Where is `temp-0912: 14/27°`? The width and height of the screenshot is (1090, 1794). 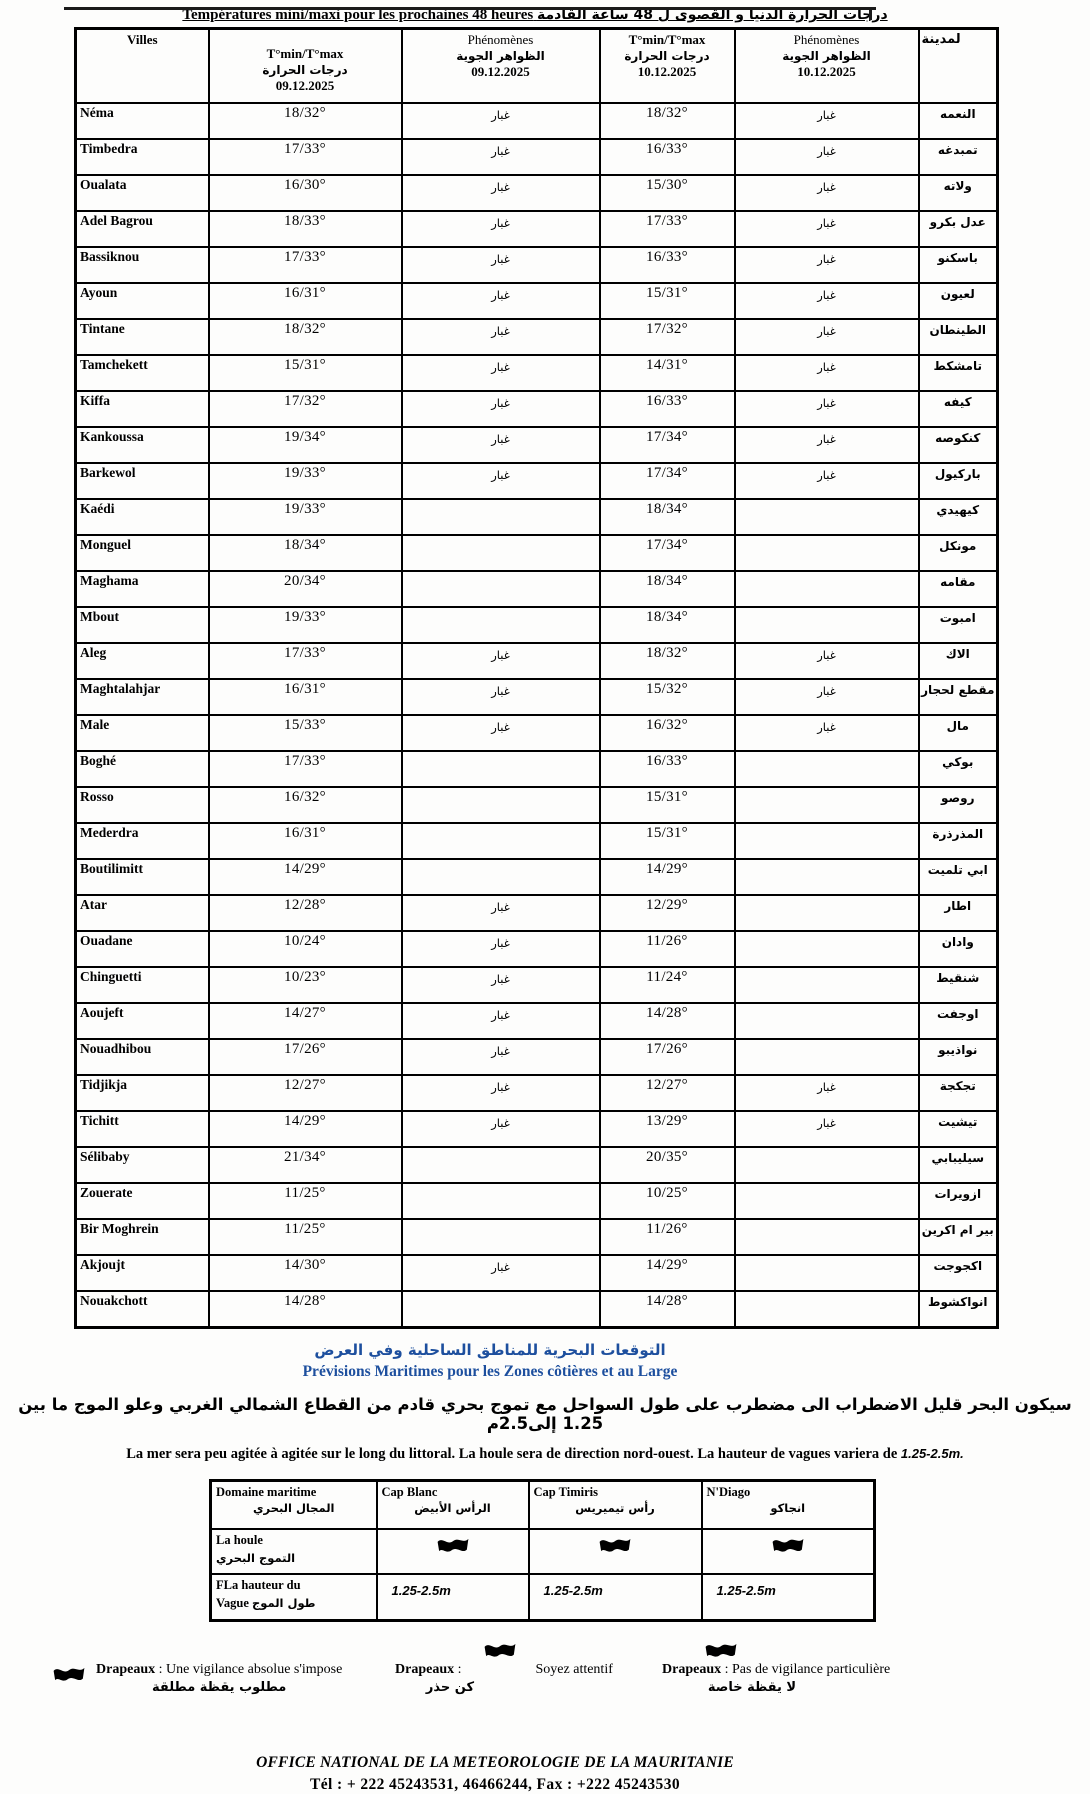
temp-0912: 14/27° is located at coordinates (305, 1021).